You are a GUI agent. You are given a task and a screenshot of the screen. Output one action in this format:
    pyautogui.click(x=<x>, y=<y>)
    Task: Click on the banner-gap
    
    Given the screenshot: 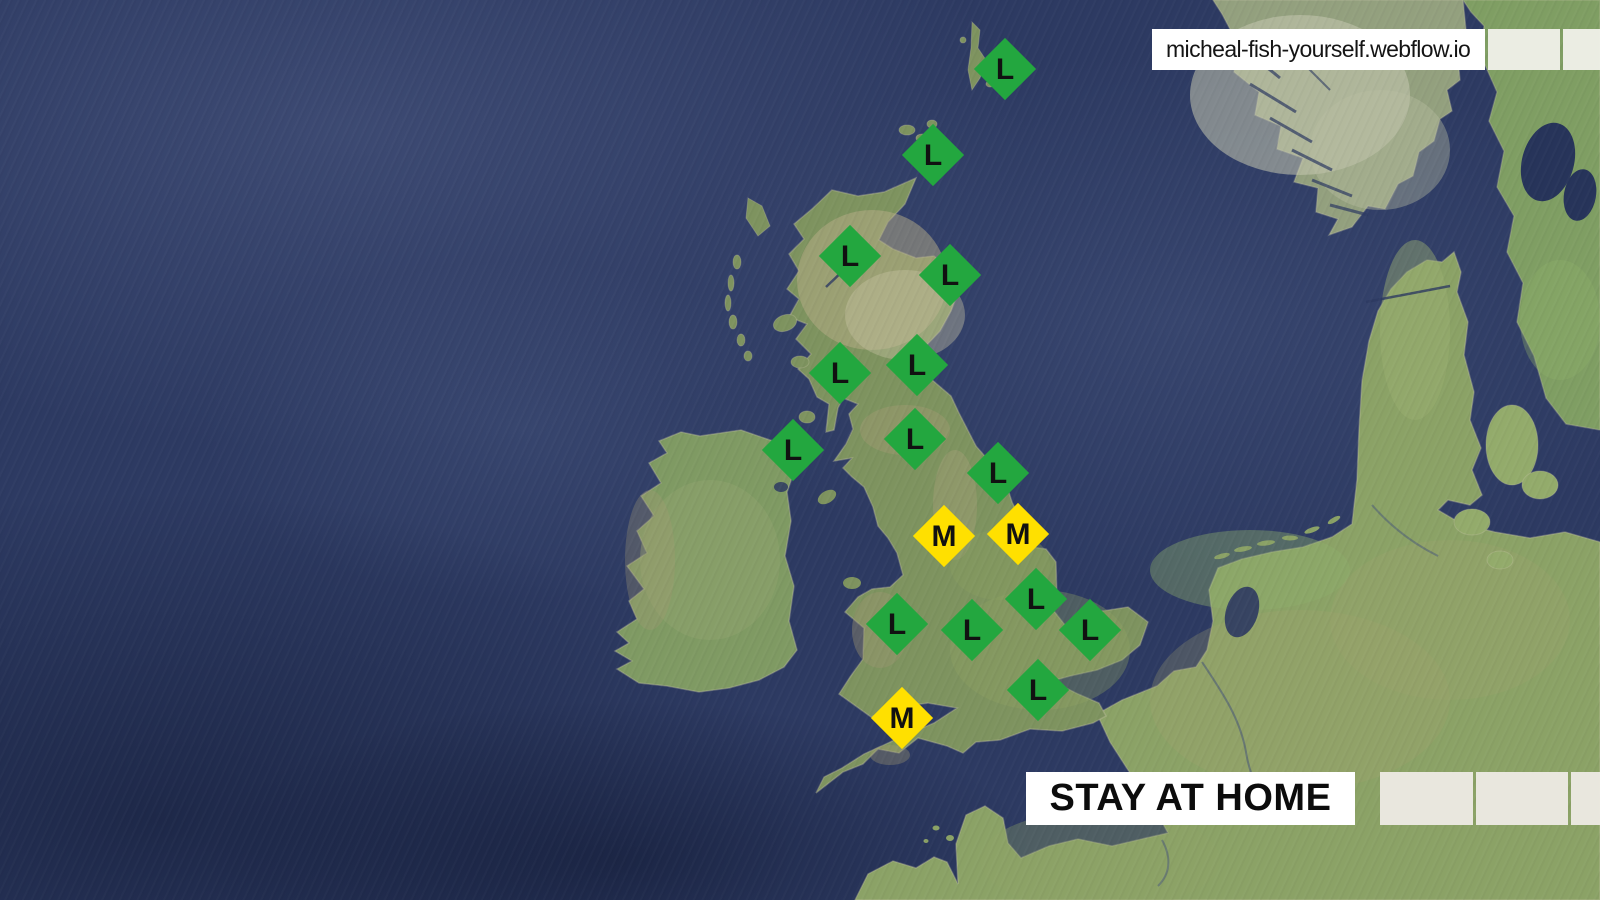 What is the action you would take?
    pyautogui.click(x=1367, y=798)
    